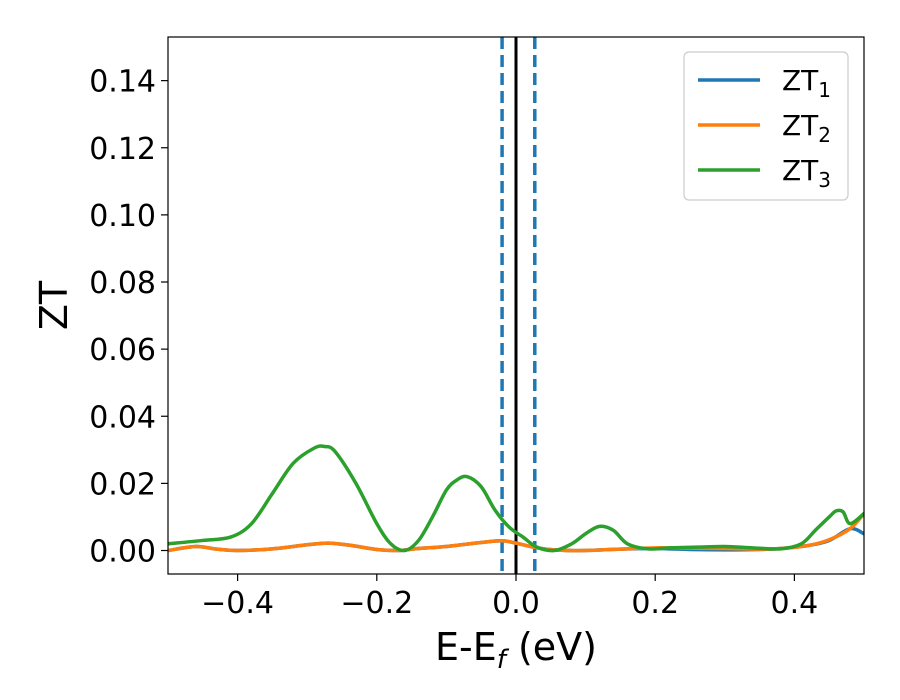 The height and width of the screenshot is (700, 900). I want to click on x-axis-title-main: E-E, so click(466, 647).